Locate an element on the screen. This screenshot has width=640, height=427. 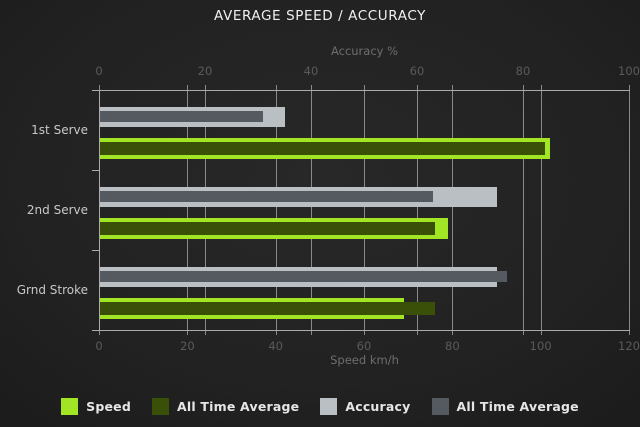
chart-title: AVERAGE SPEED / ACCURACY is located at coordinates (320, 16).